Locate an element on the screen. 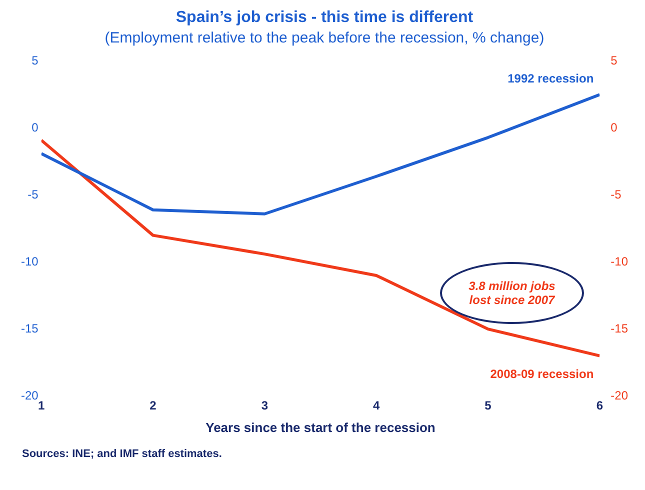 The image size is (645, 490). ellipse-outline: 3.8 million jobs lost since 2007 is located at coordinates (512, 293).